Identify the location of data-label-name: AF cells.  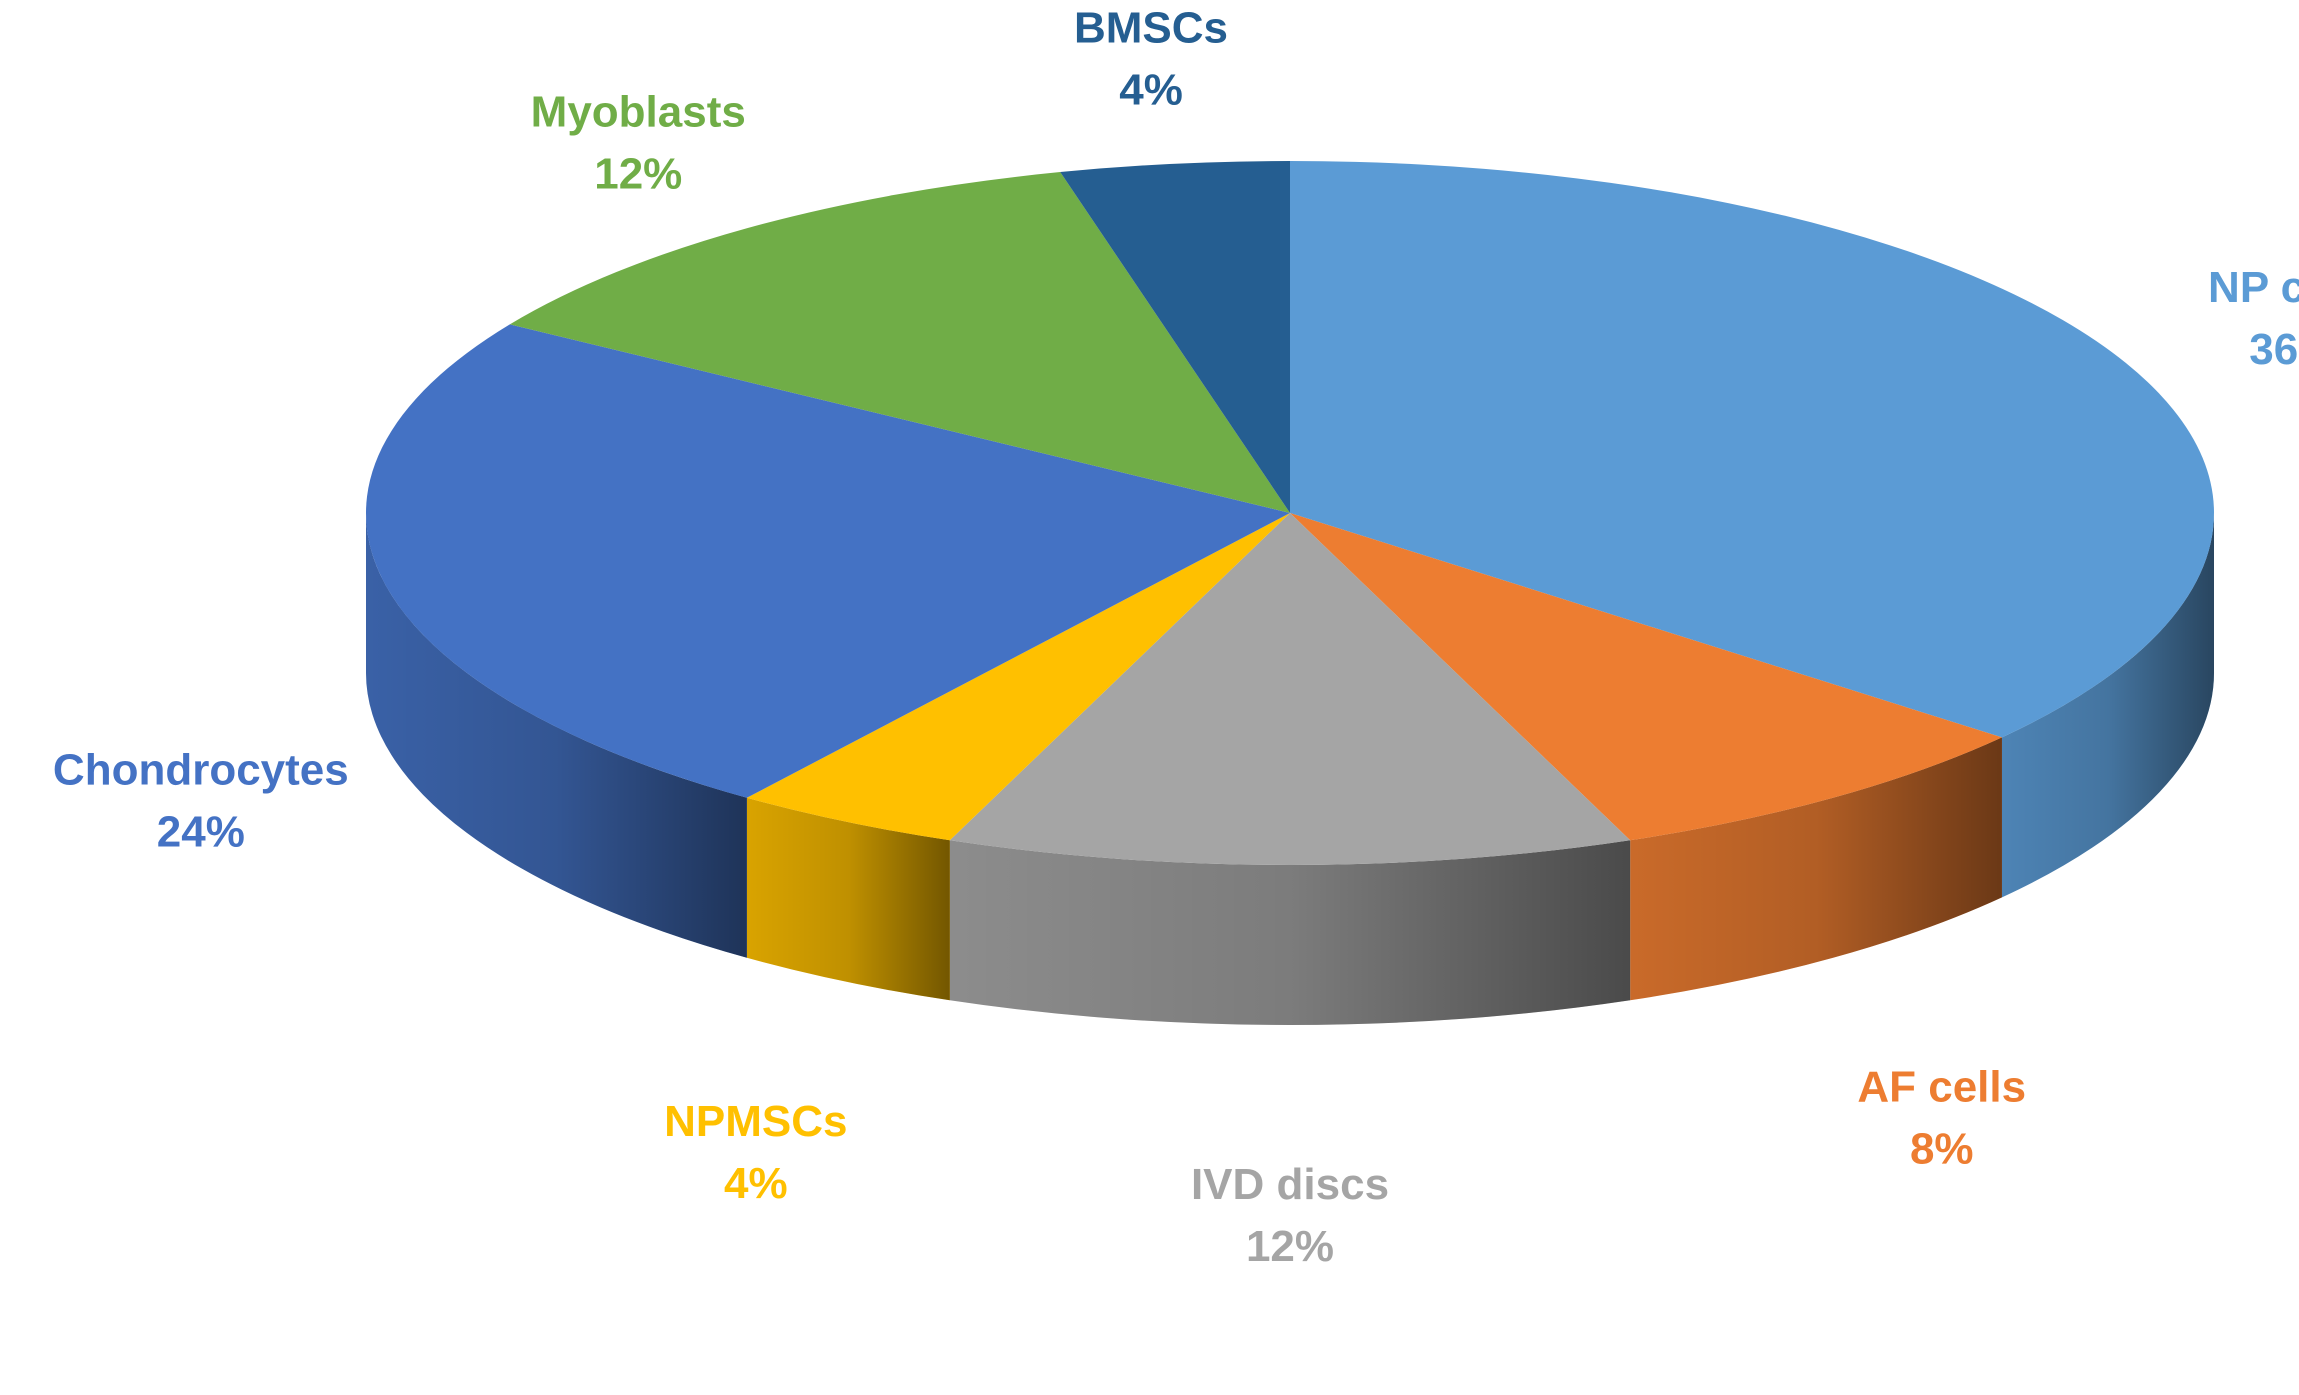
(1941, 1087).